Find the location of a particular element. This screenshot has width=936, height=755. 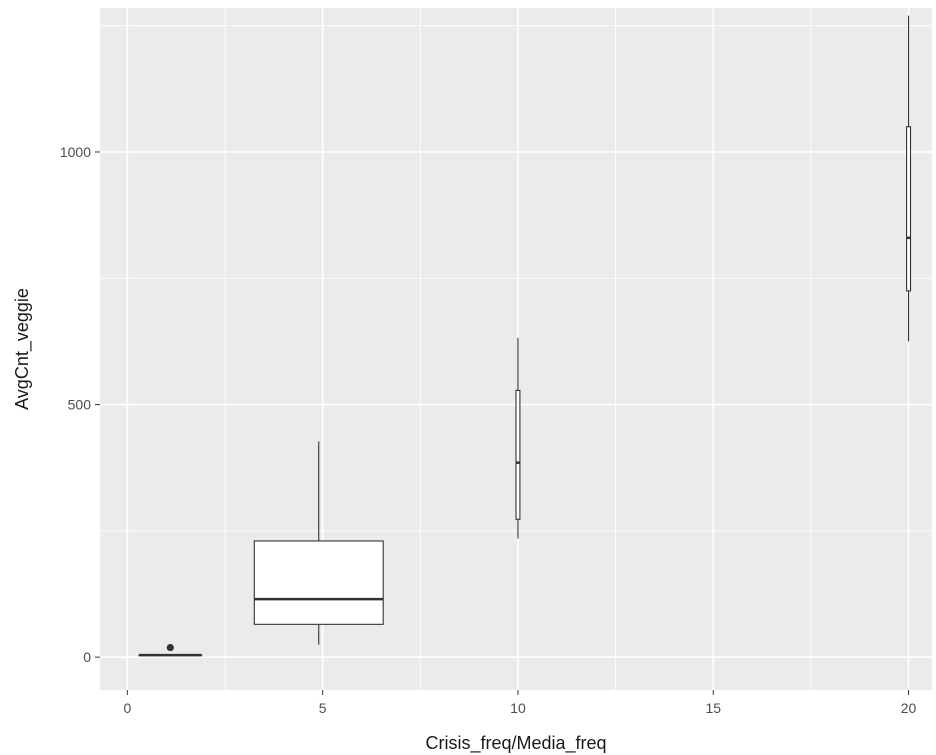

outlier-point is located at coordinates (170, 647).